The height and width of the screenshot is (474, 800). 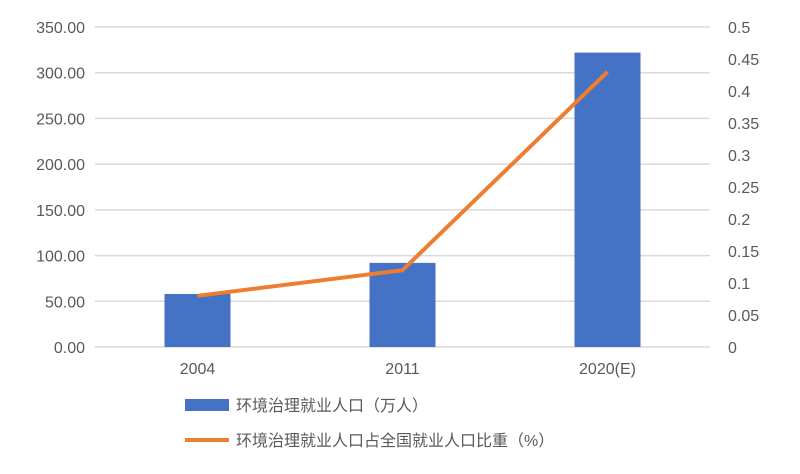 What do you see at coordinates (739, 28) in the screenshot?
I see `y-right-tick-label: 0.5` at bounding box center [739, 28].